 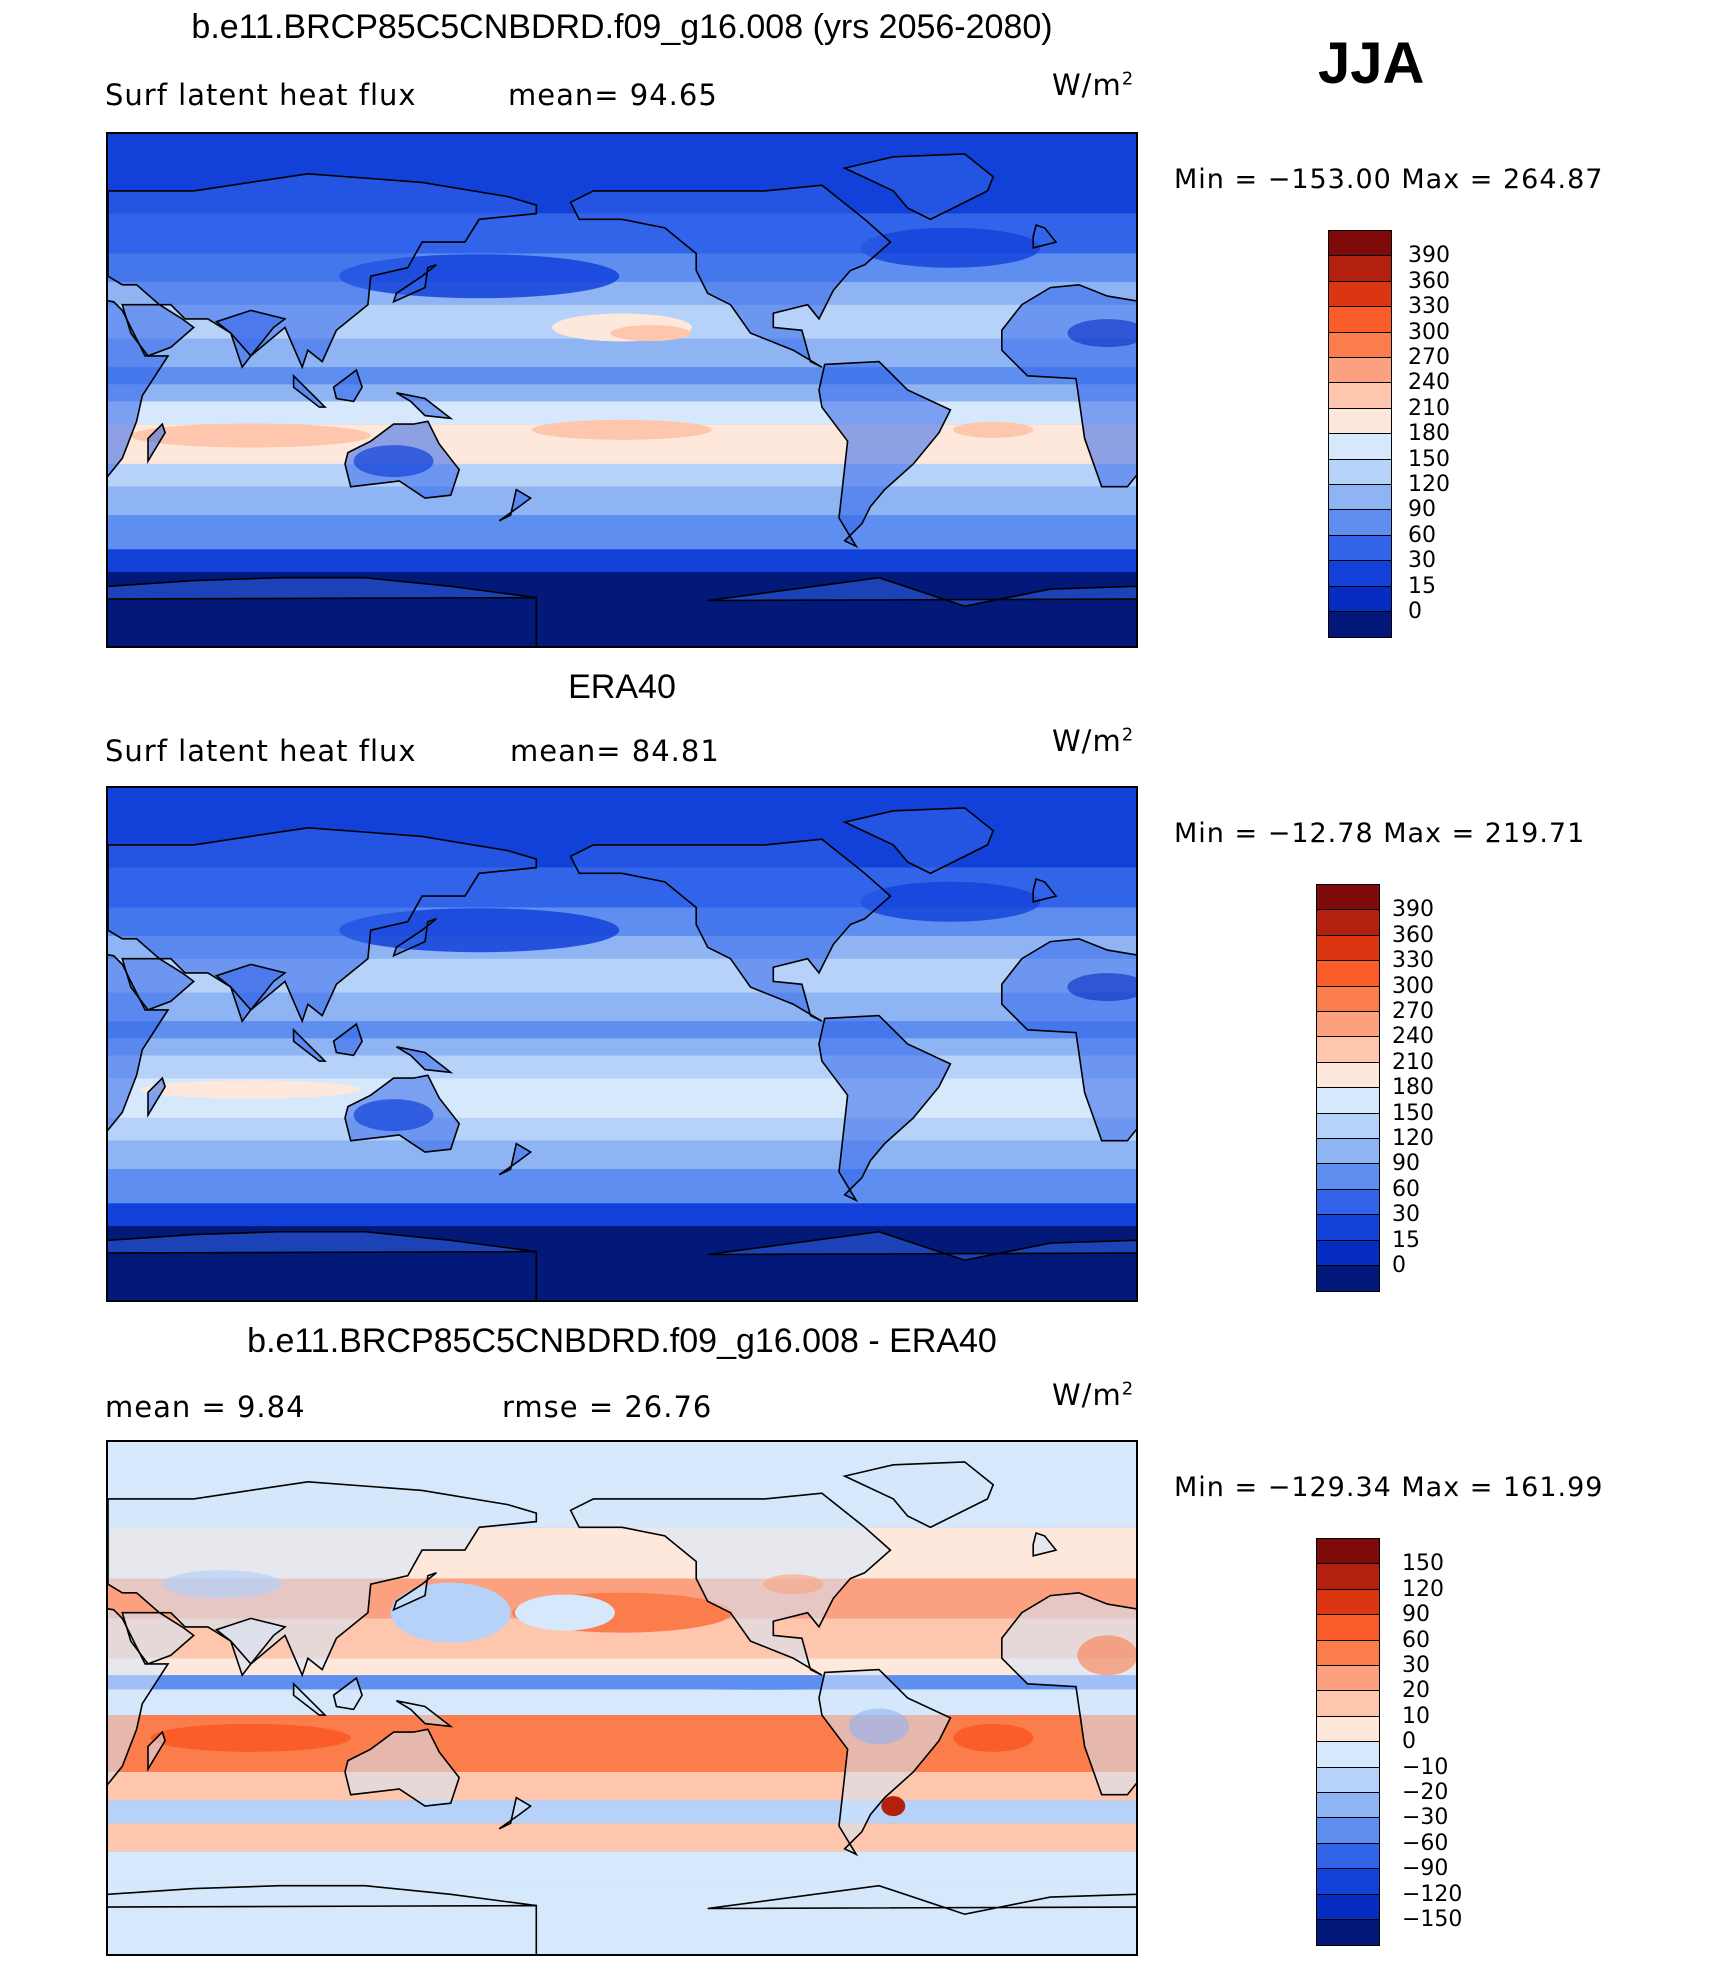 What do you see at coordinates (622, 1341) in the screenshot?
I see `panel-3-title: b.e11.BRCP85C5CNBDRD.f09_g16.008 - ERA40` at bounding box center [622, 1341].